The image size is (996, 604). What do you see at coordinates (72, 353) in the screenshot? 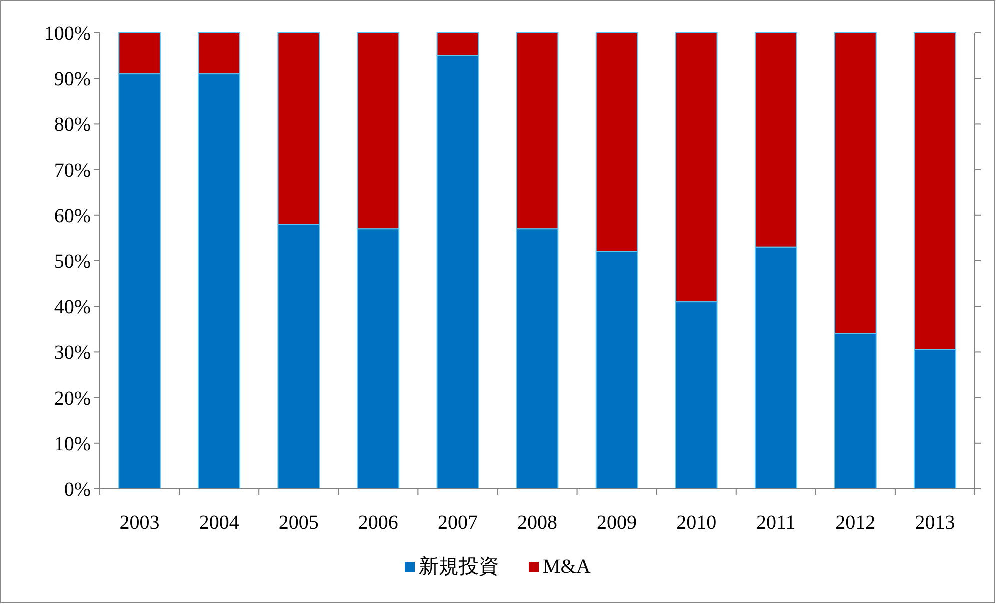
I see `y-tick-label: 30%` at bounding box center [72, 353].